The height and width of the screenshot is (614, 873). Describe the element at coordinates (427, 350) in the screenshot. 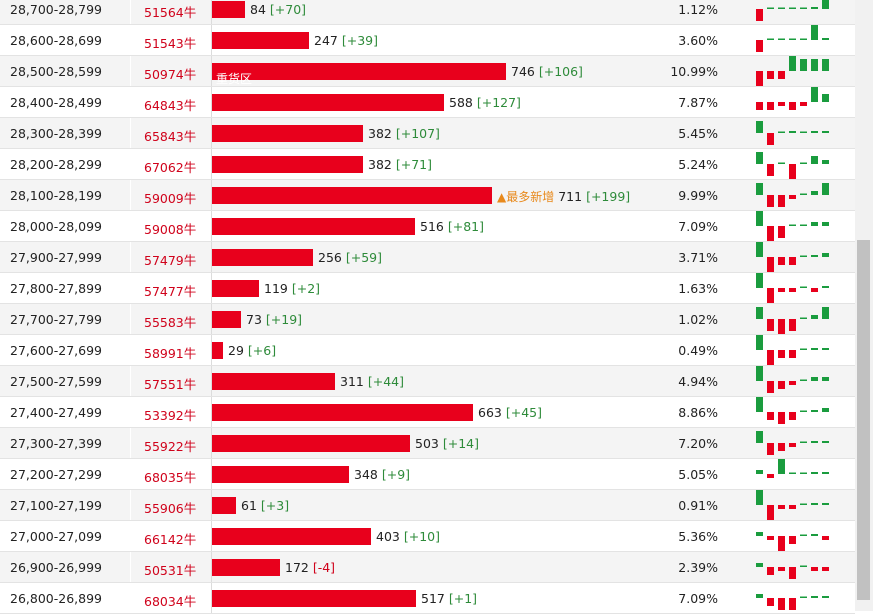

I see `table-row: 27,600-27,699 58991牛 29 [+6] 0.49%` at that location.